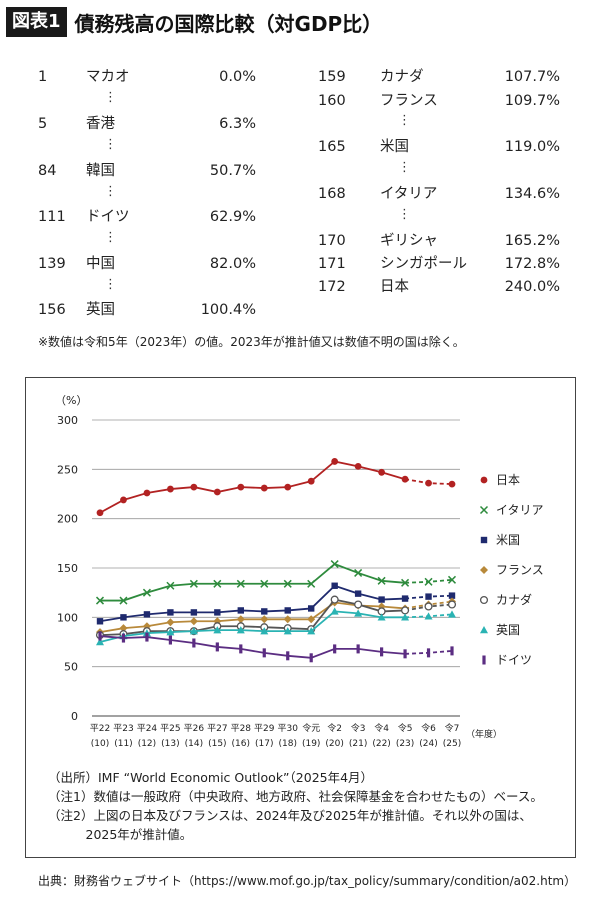 The width and height of the screenshot is (600, 899). I want to click on x-tick-sublabel: (11), so click(123, 744).